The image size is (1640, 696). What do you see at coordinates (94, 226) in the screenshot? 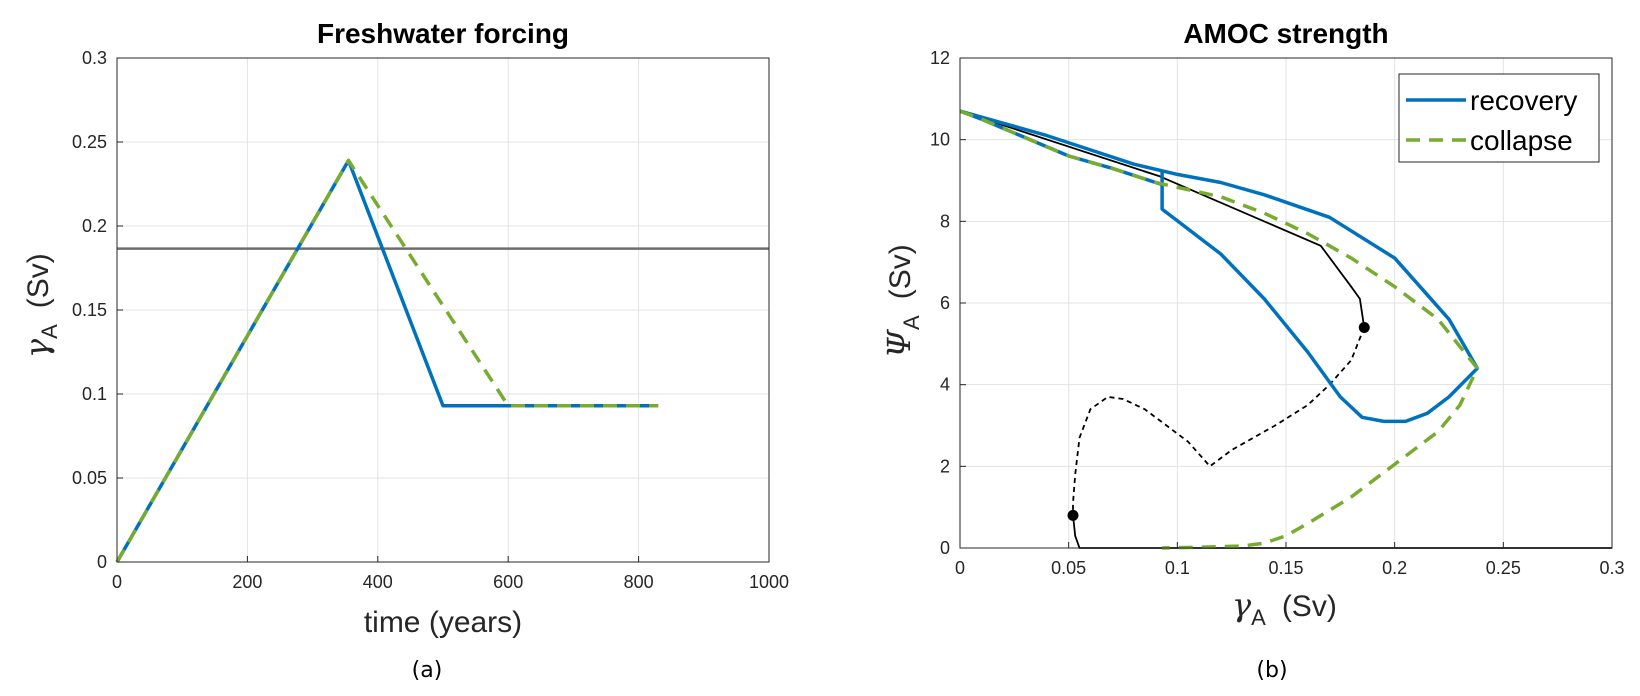
I see `y-tick-label: 0.2` at bounding box center [94, 226].